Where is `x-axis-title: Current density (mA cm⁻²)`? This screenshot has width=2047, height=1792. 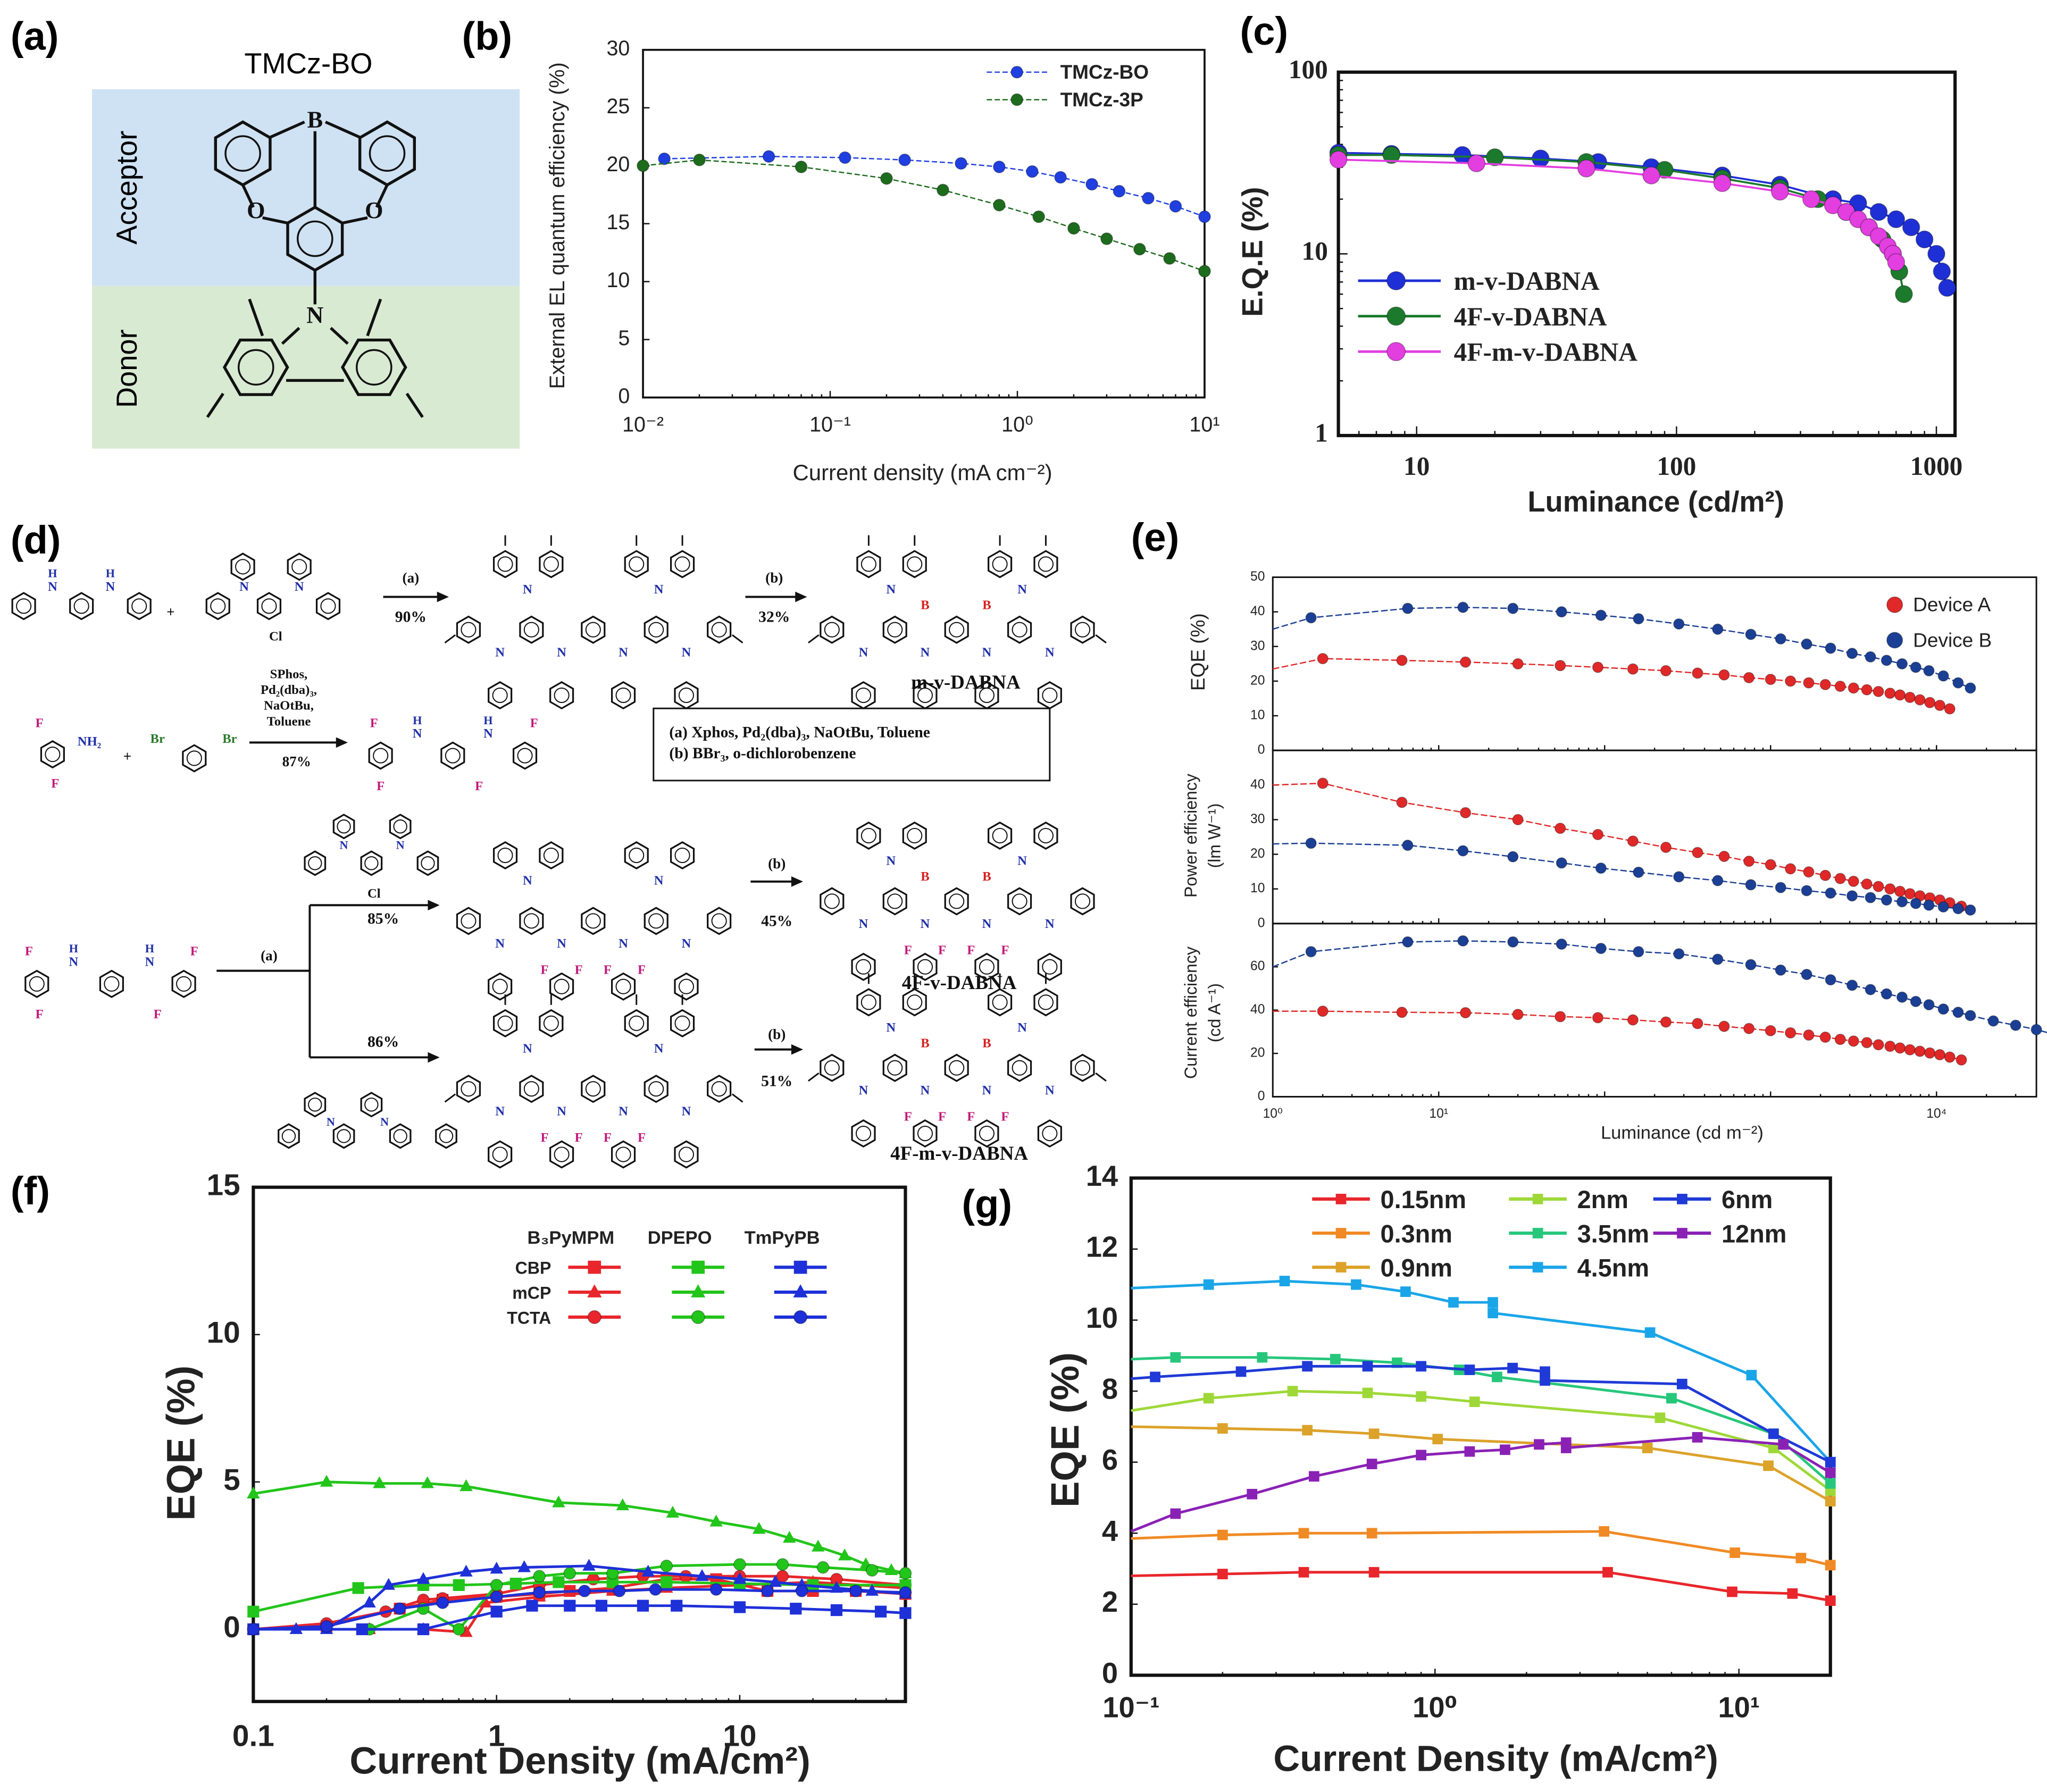
x-axis-title: Current density (mA cm⁻²) is located at coordinates (922, 472).